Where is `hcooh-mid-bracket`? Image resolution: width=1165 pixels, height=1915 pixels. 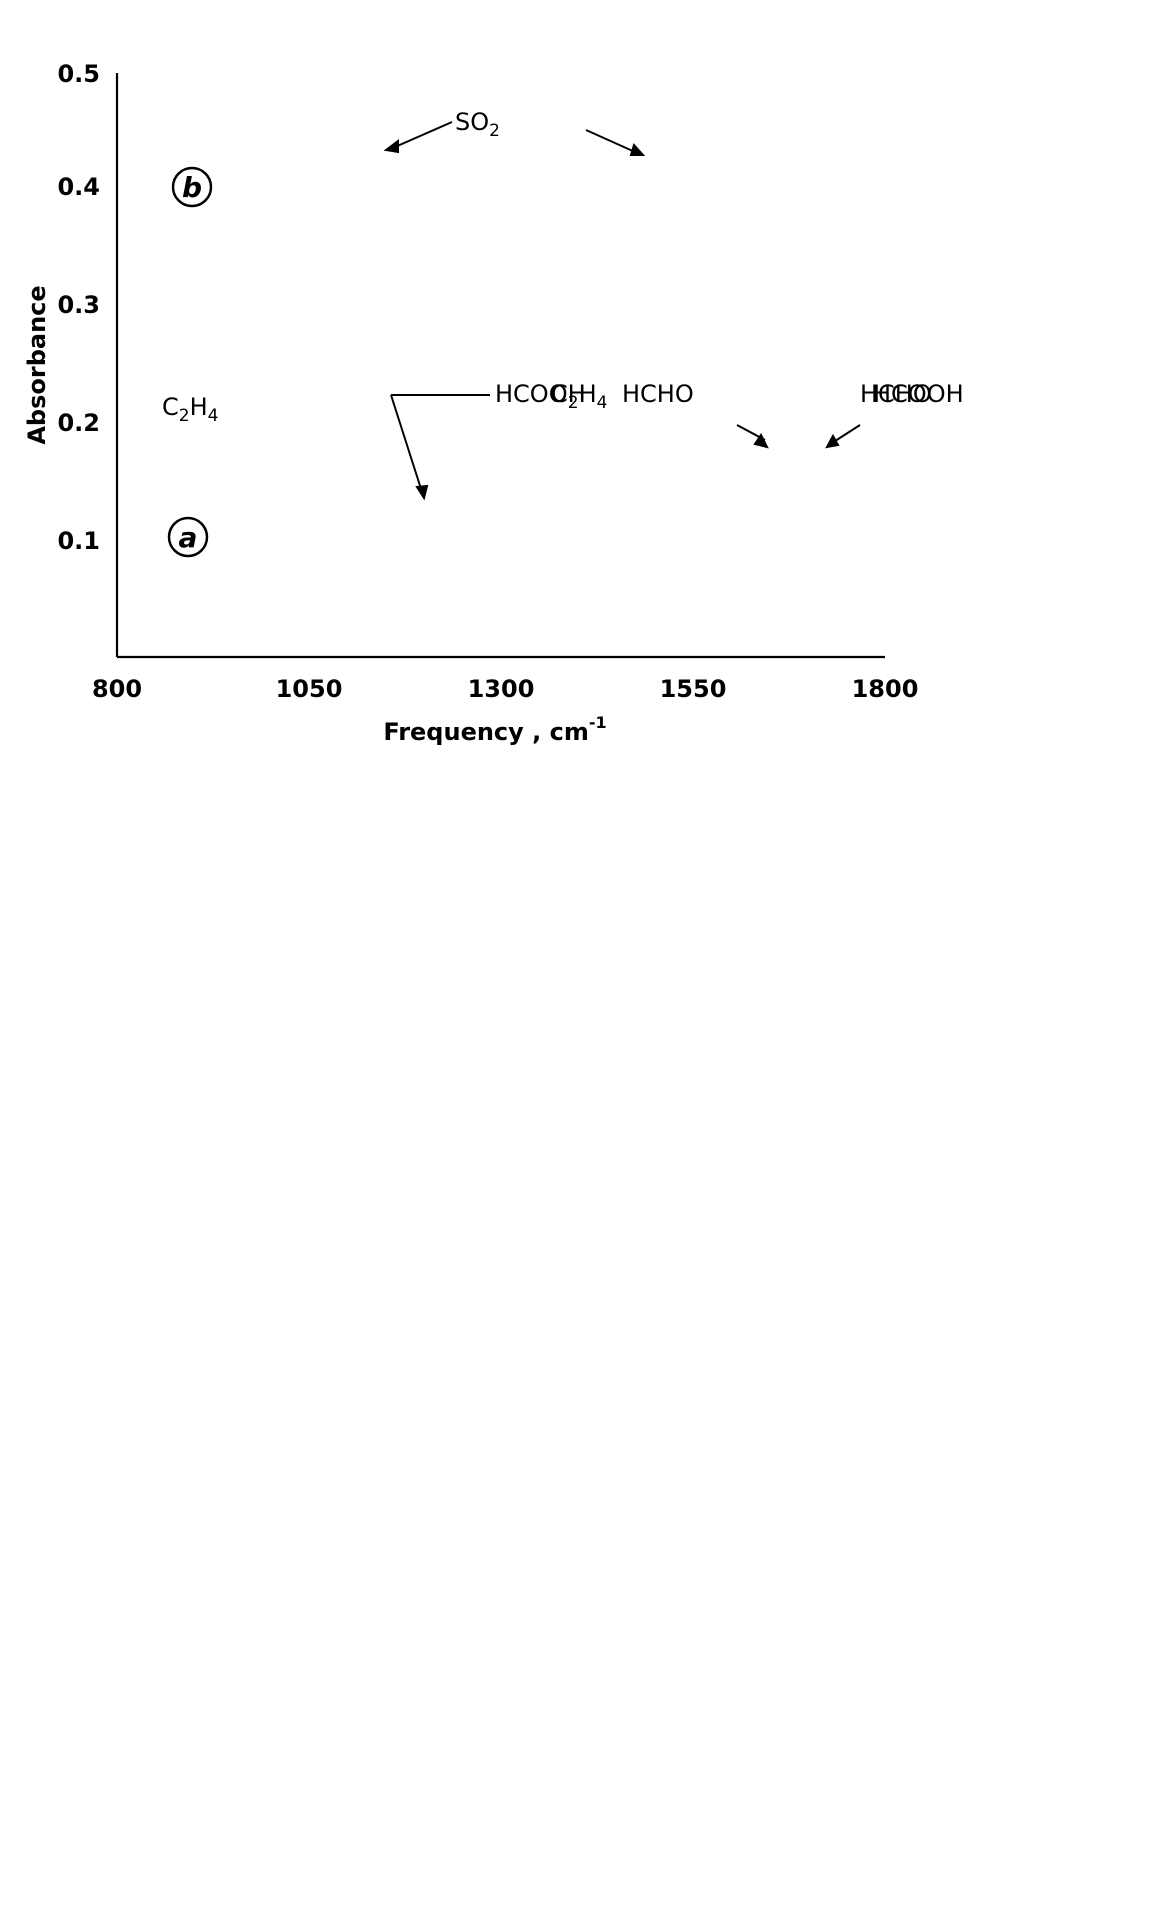
hcooh-mid-bracket is located at coordinates (440, 447).